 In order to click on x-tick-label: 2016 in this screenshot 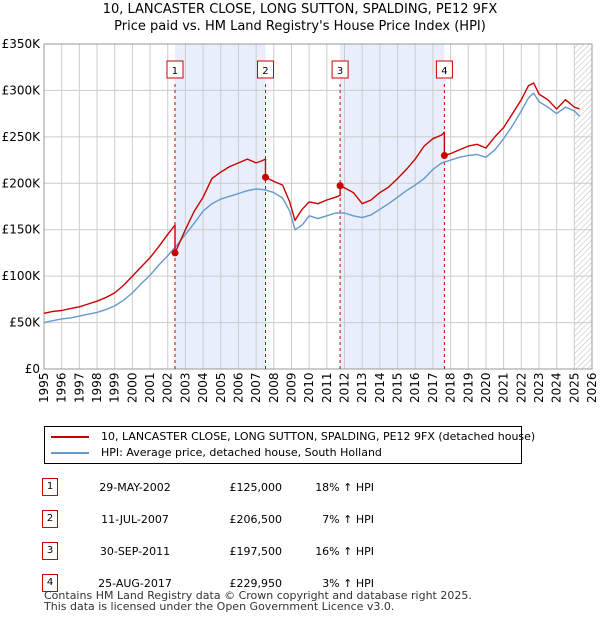, I will do `click(415, 387)`.